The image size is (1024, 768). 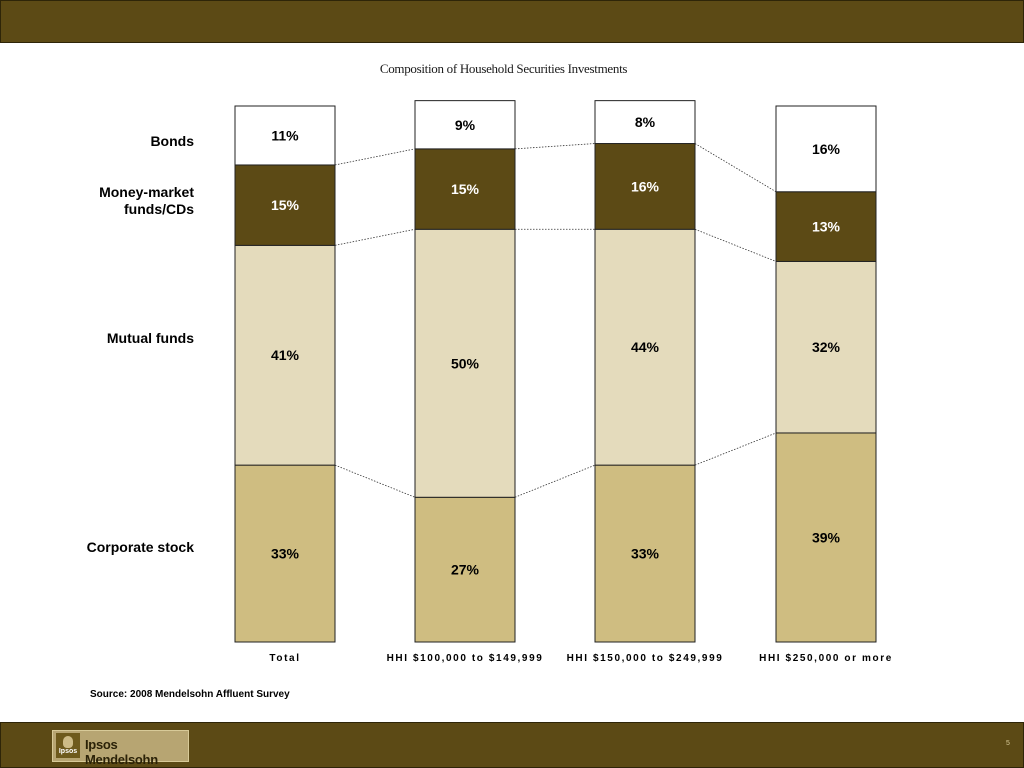 I want to click on source-note: Source: 2008 Mendelsohn Affluent Survey, so click(x=190, y=694).